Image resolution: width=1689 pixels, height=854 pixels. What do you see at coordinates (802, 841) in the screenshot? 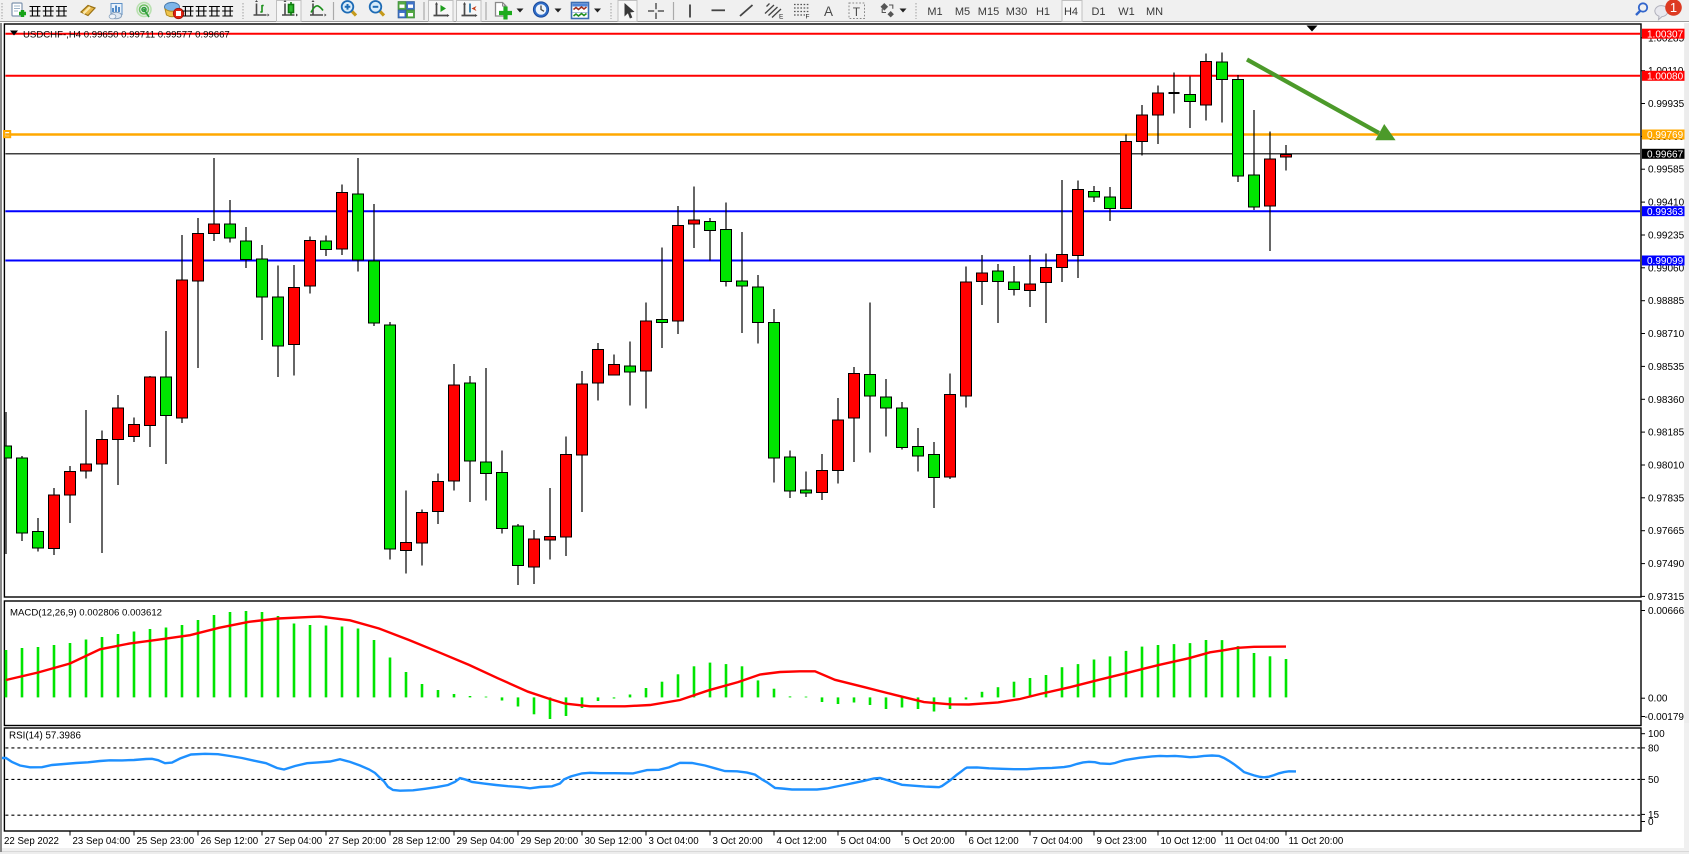
I see `svg-text: 4 Oct 12:00` at bounding box center [802, 841].